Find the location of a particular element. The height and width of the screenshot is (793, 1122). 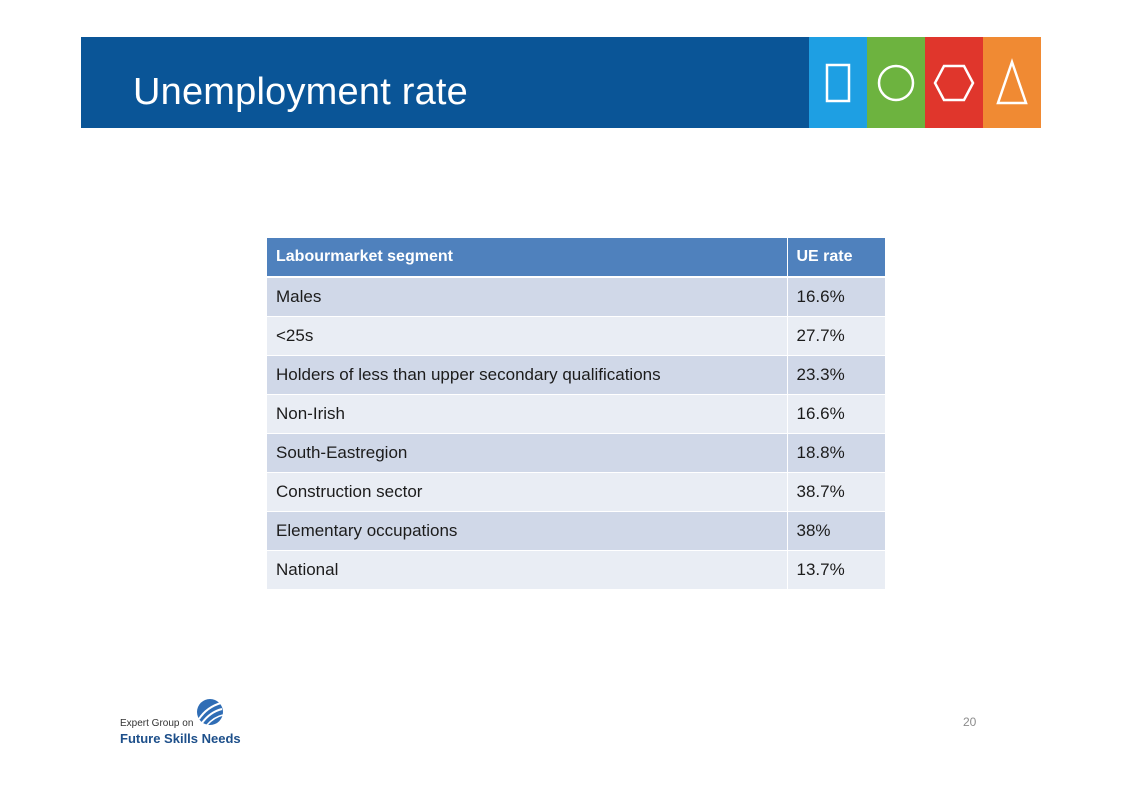

page-number: 20 is located at coordinates (970, 722).